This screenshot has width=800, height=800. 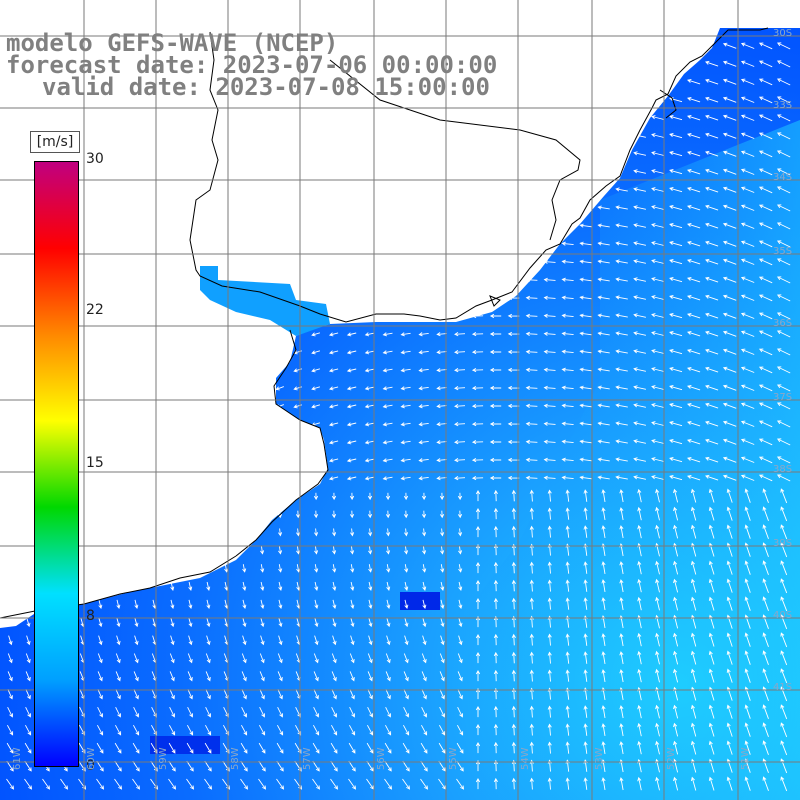 What do you see at coordinates (56, 464) in the screenshot?
I see `colorbar` at bounding box center [56, 464].